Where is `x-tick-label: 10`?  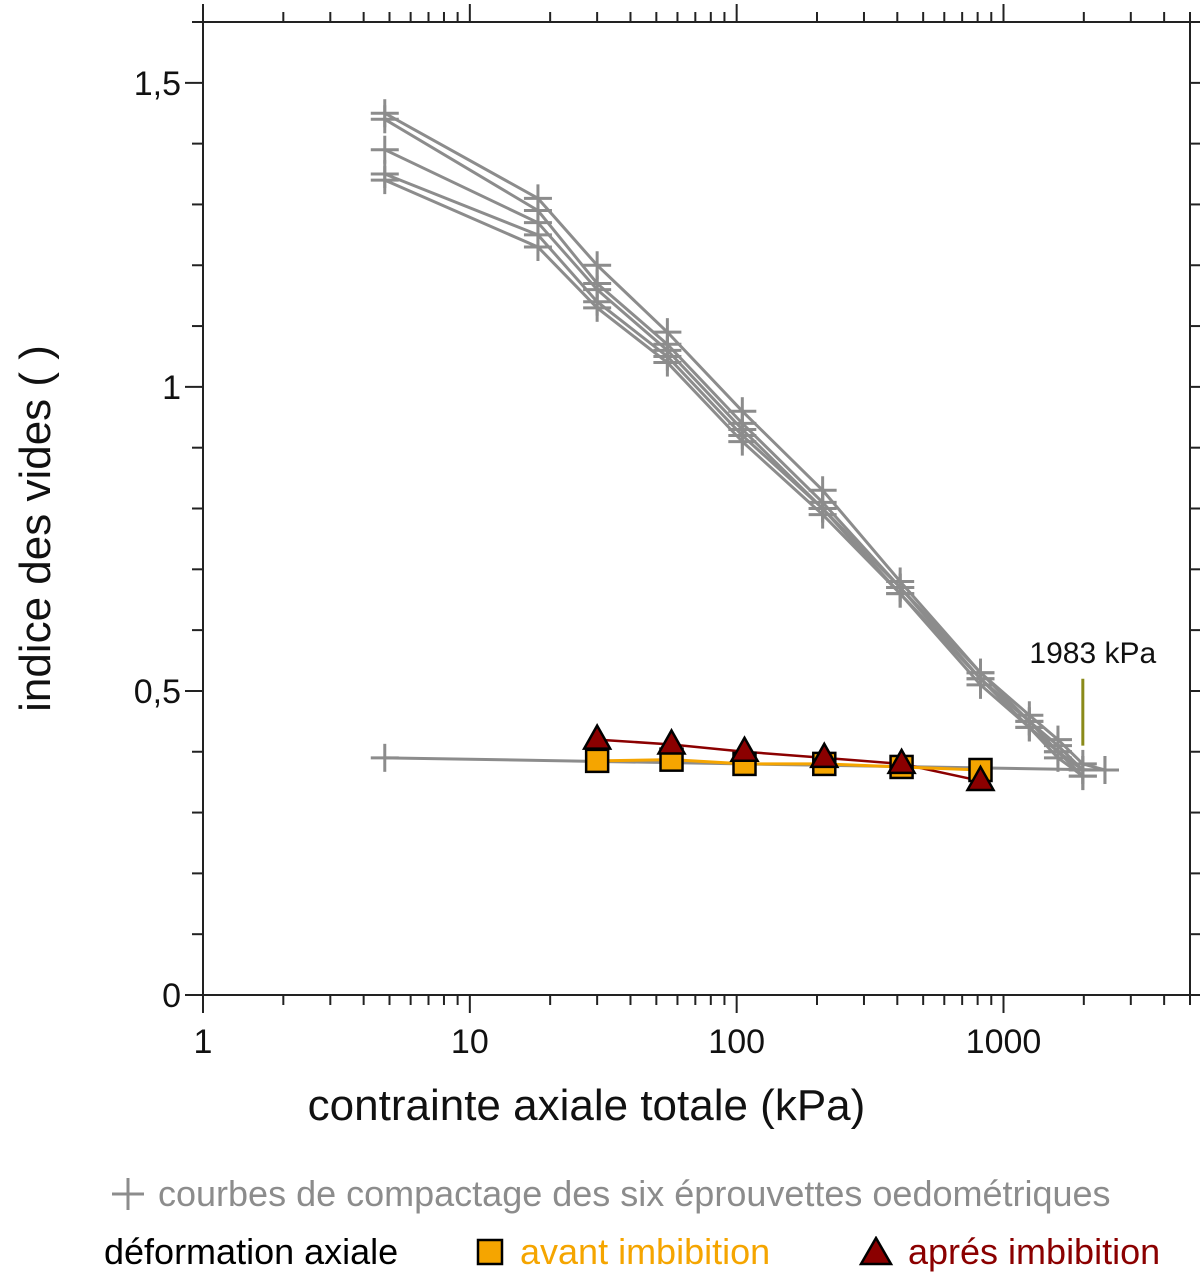 x-tick-label: 10 is located at coordinates (470, 1042).